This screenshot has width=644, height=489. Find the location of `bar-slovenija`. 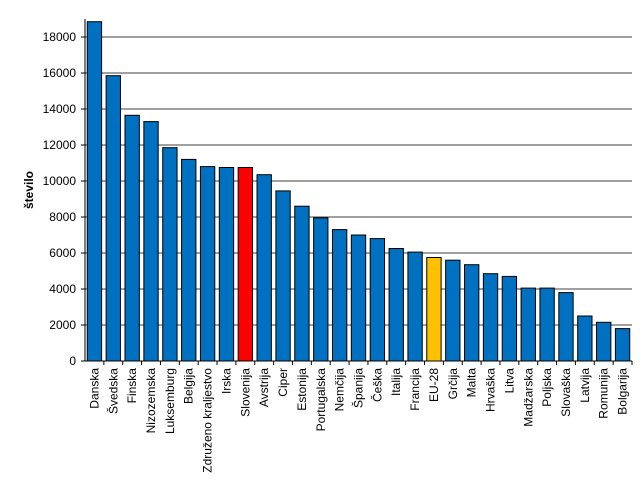

bar-slovenija is located at coordinates (245, 264).